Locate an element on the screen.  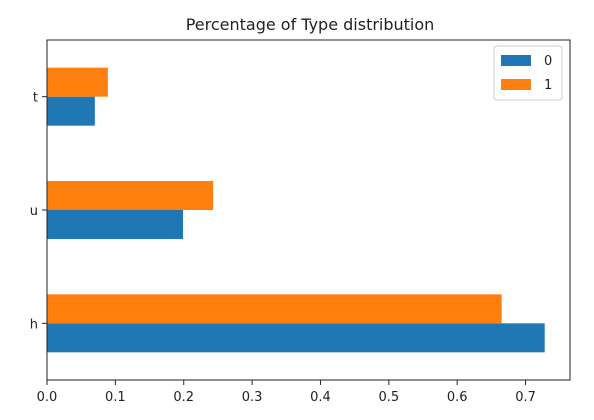
y-tick-label-t: t is located at coordinates (35, 98).